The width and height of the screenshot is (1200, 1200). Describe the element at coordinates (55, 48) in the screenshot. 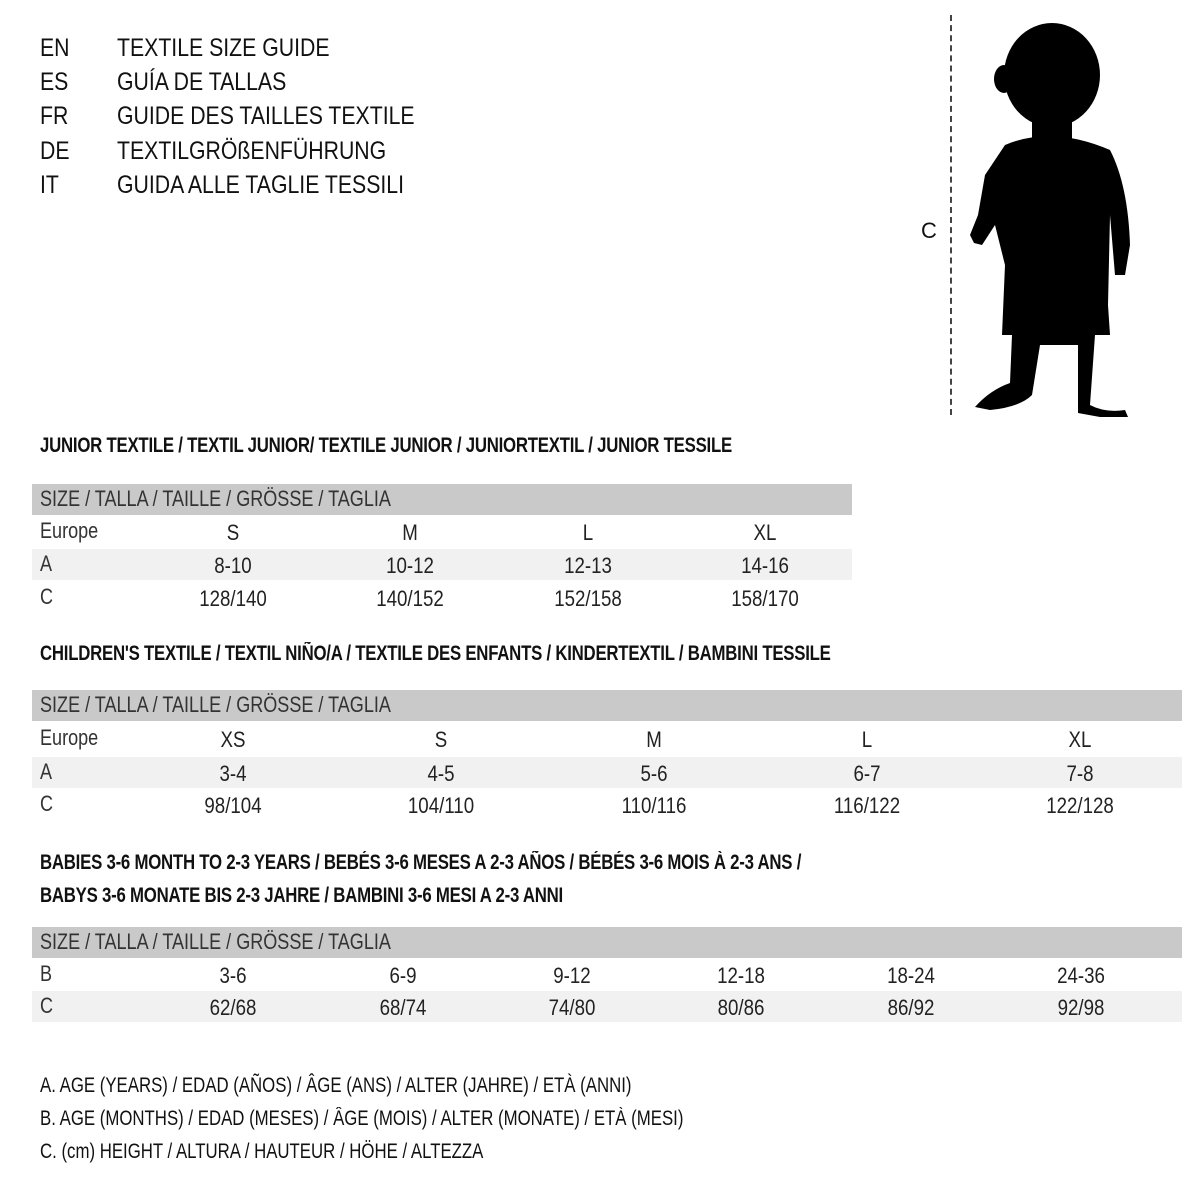

I see `lang-code-en: EN` at that location.